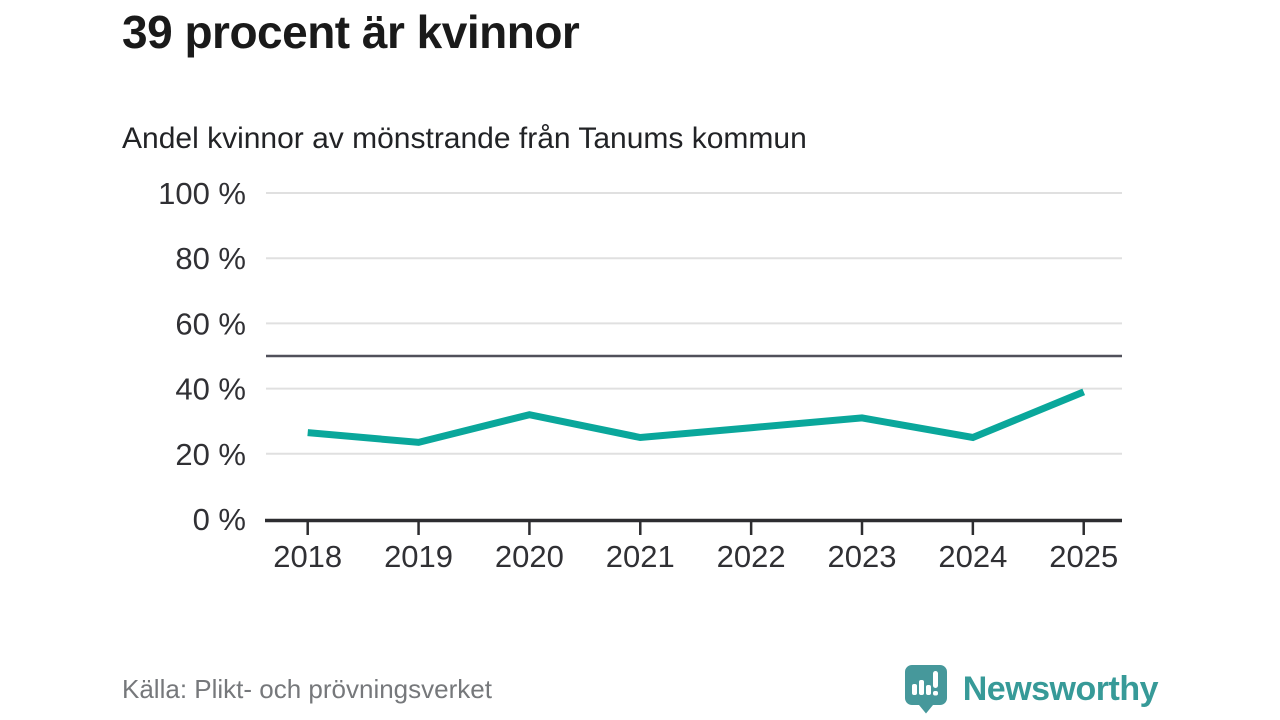 The height and width of the screenshot is (720, 1280). Describe the element at coordinates (307, 688) in the screenshot. I see `source-note: Källa: Plikt- och prövningsverket` at that location.